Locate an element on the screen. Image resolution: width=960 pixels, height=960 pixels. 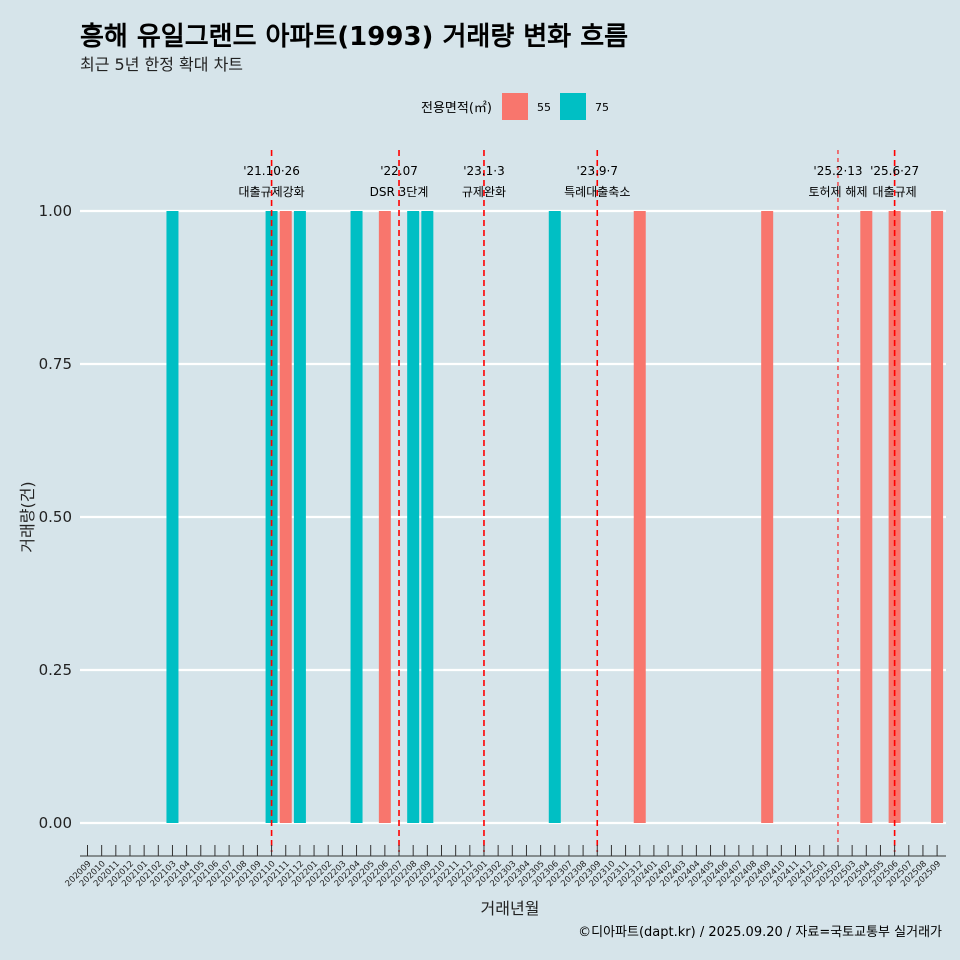
event-date: '23.9·7 is located at coordinates (597, 171).